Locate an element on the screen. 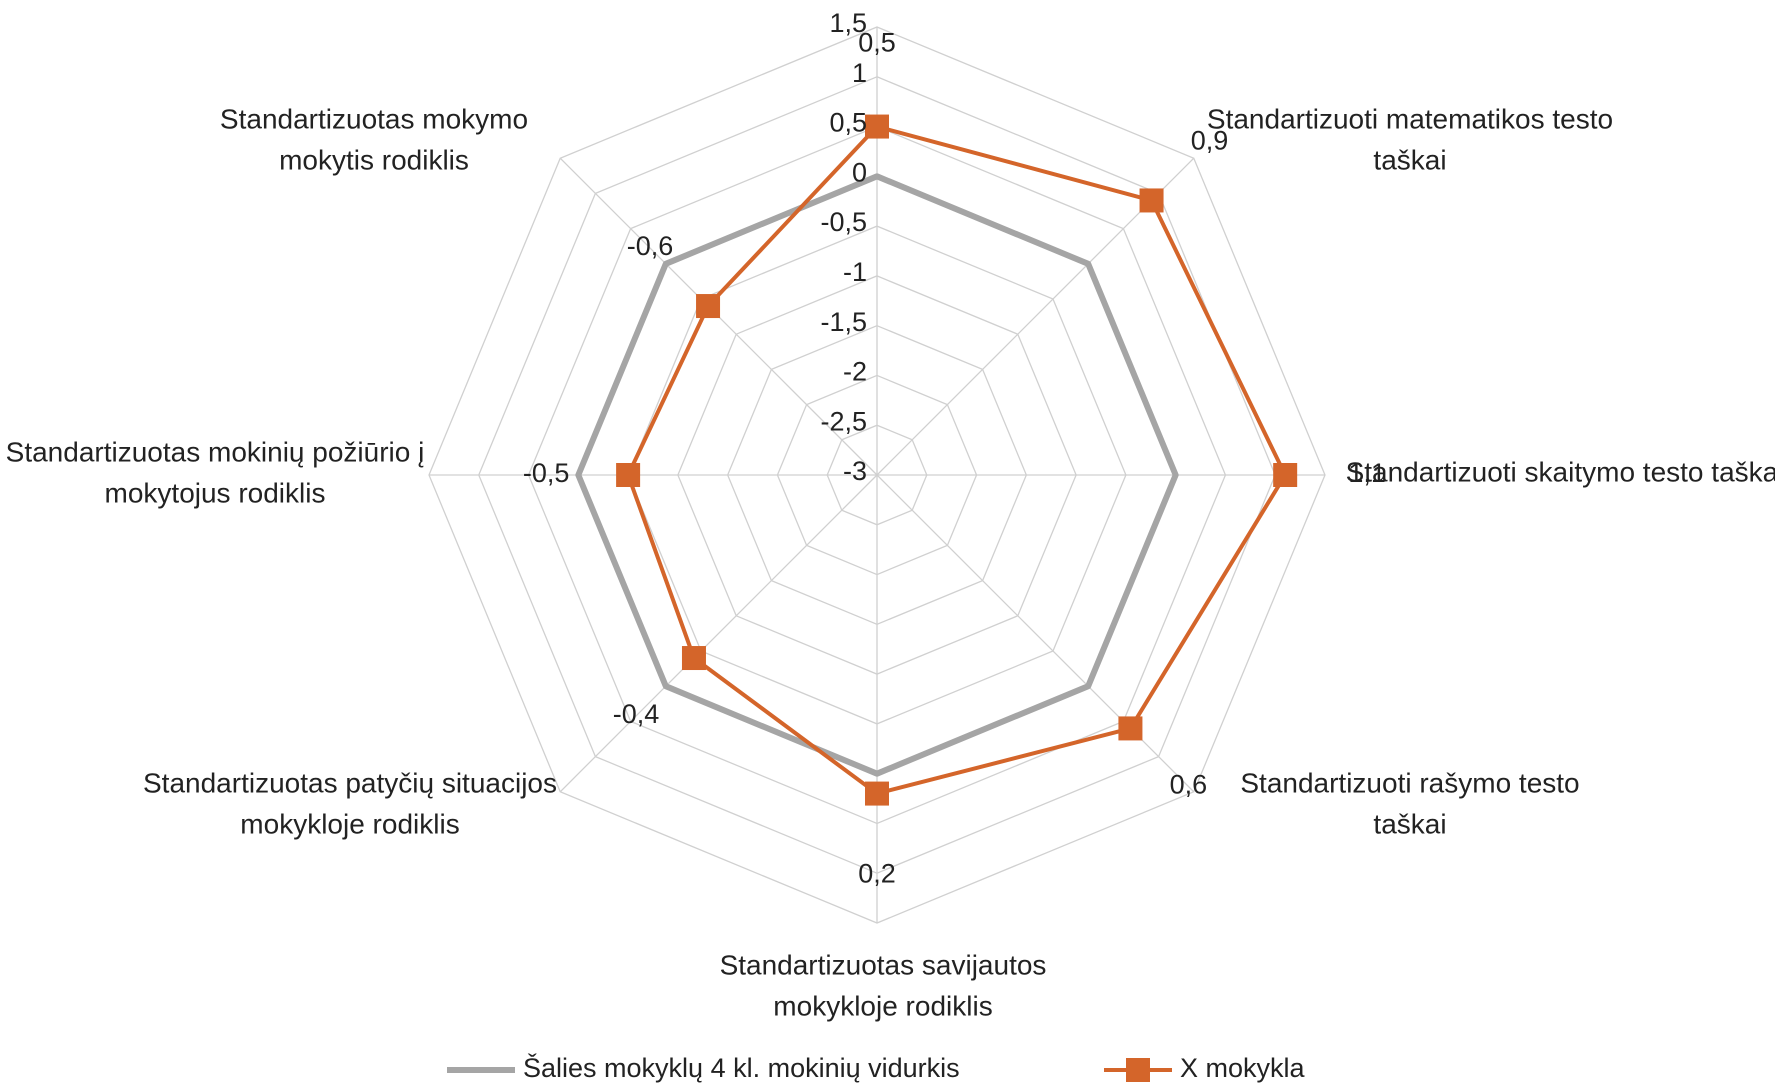 The height and width of the screenshot is (1088, 1775). r-tick-label: -2,5 is located at coordinates (843, 421).